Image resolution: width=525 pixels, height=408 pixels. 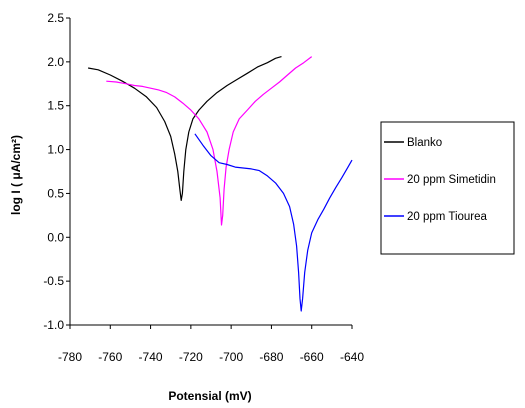 What do you see at coordinates (55, 237) in the screenshot?
I see `y-tick-label: 0.0` at bounding box center [55, 237].